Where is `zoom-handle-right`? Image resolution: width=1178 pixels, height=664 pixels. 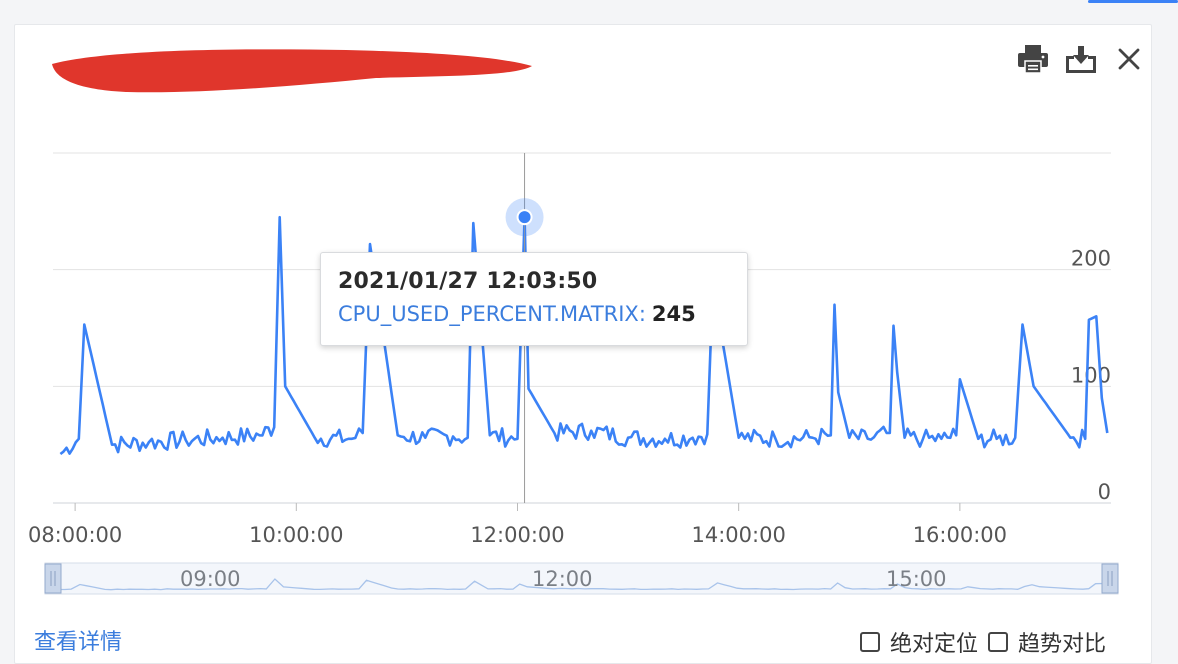 zoom-handle-right is located at coordinates (1110, 578).